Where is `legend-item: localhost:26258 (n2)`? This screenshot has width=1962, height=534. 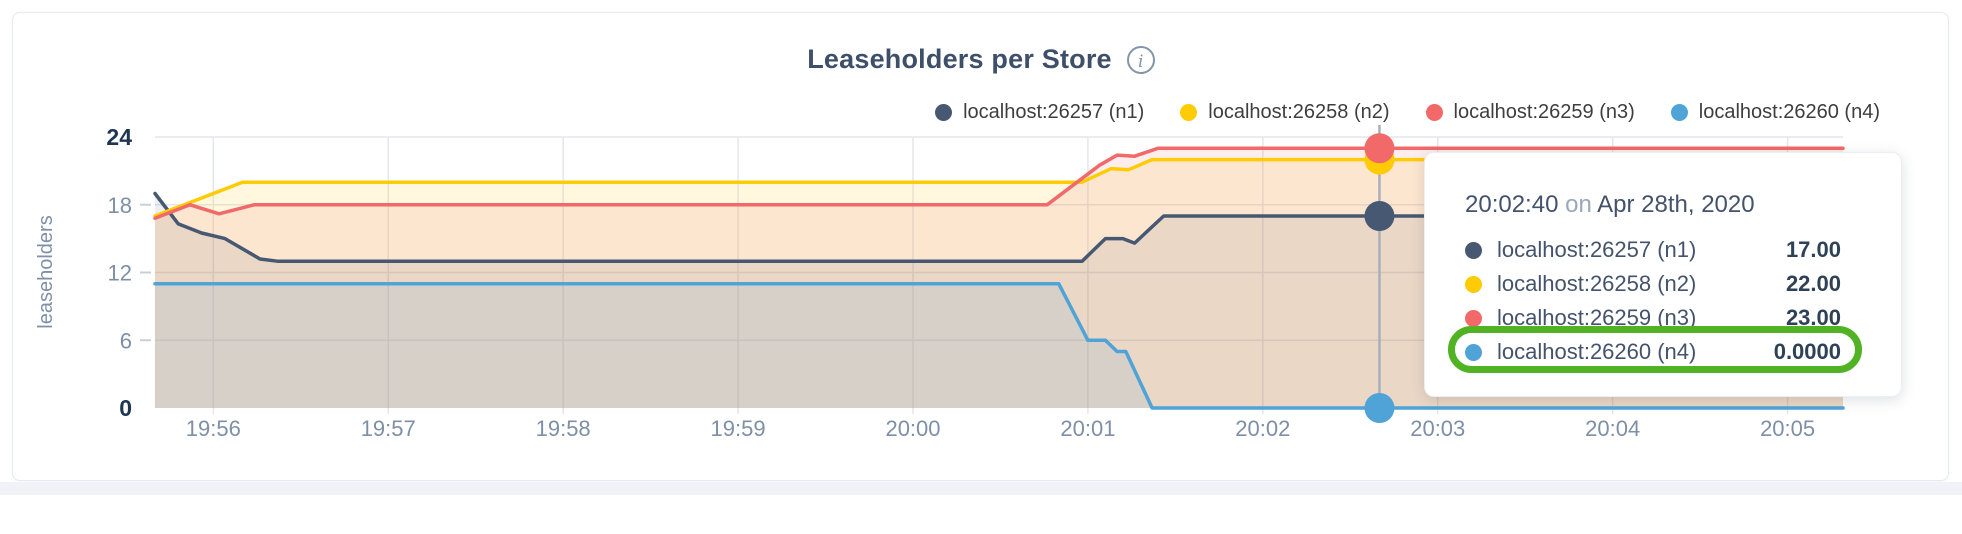 legend-item: localhost:26258 (n2) is located at coordinates (1285, 112).